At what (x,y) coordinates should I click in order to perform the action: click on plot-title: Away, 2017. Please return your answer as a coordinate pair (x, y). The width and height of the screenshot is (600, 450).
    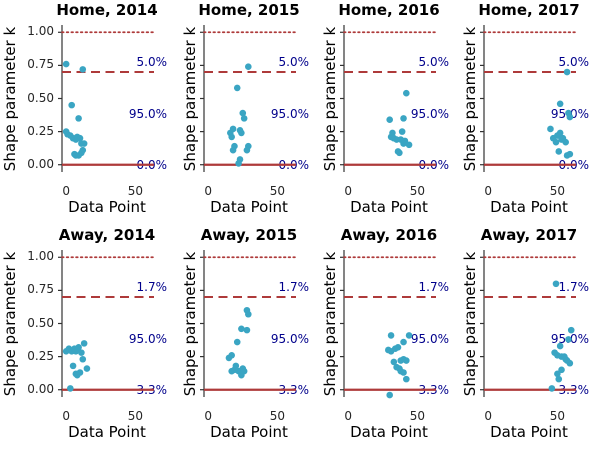
    Looking at the image, I should click on (529, 235).